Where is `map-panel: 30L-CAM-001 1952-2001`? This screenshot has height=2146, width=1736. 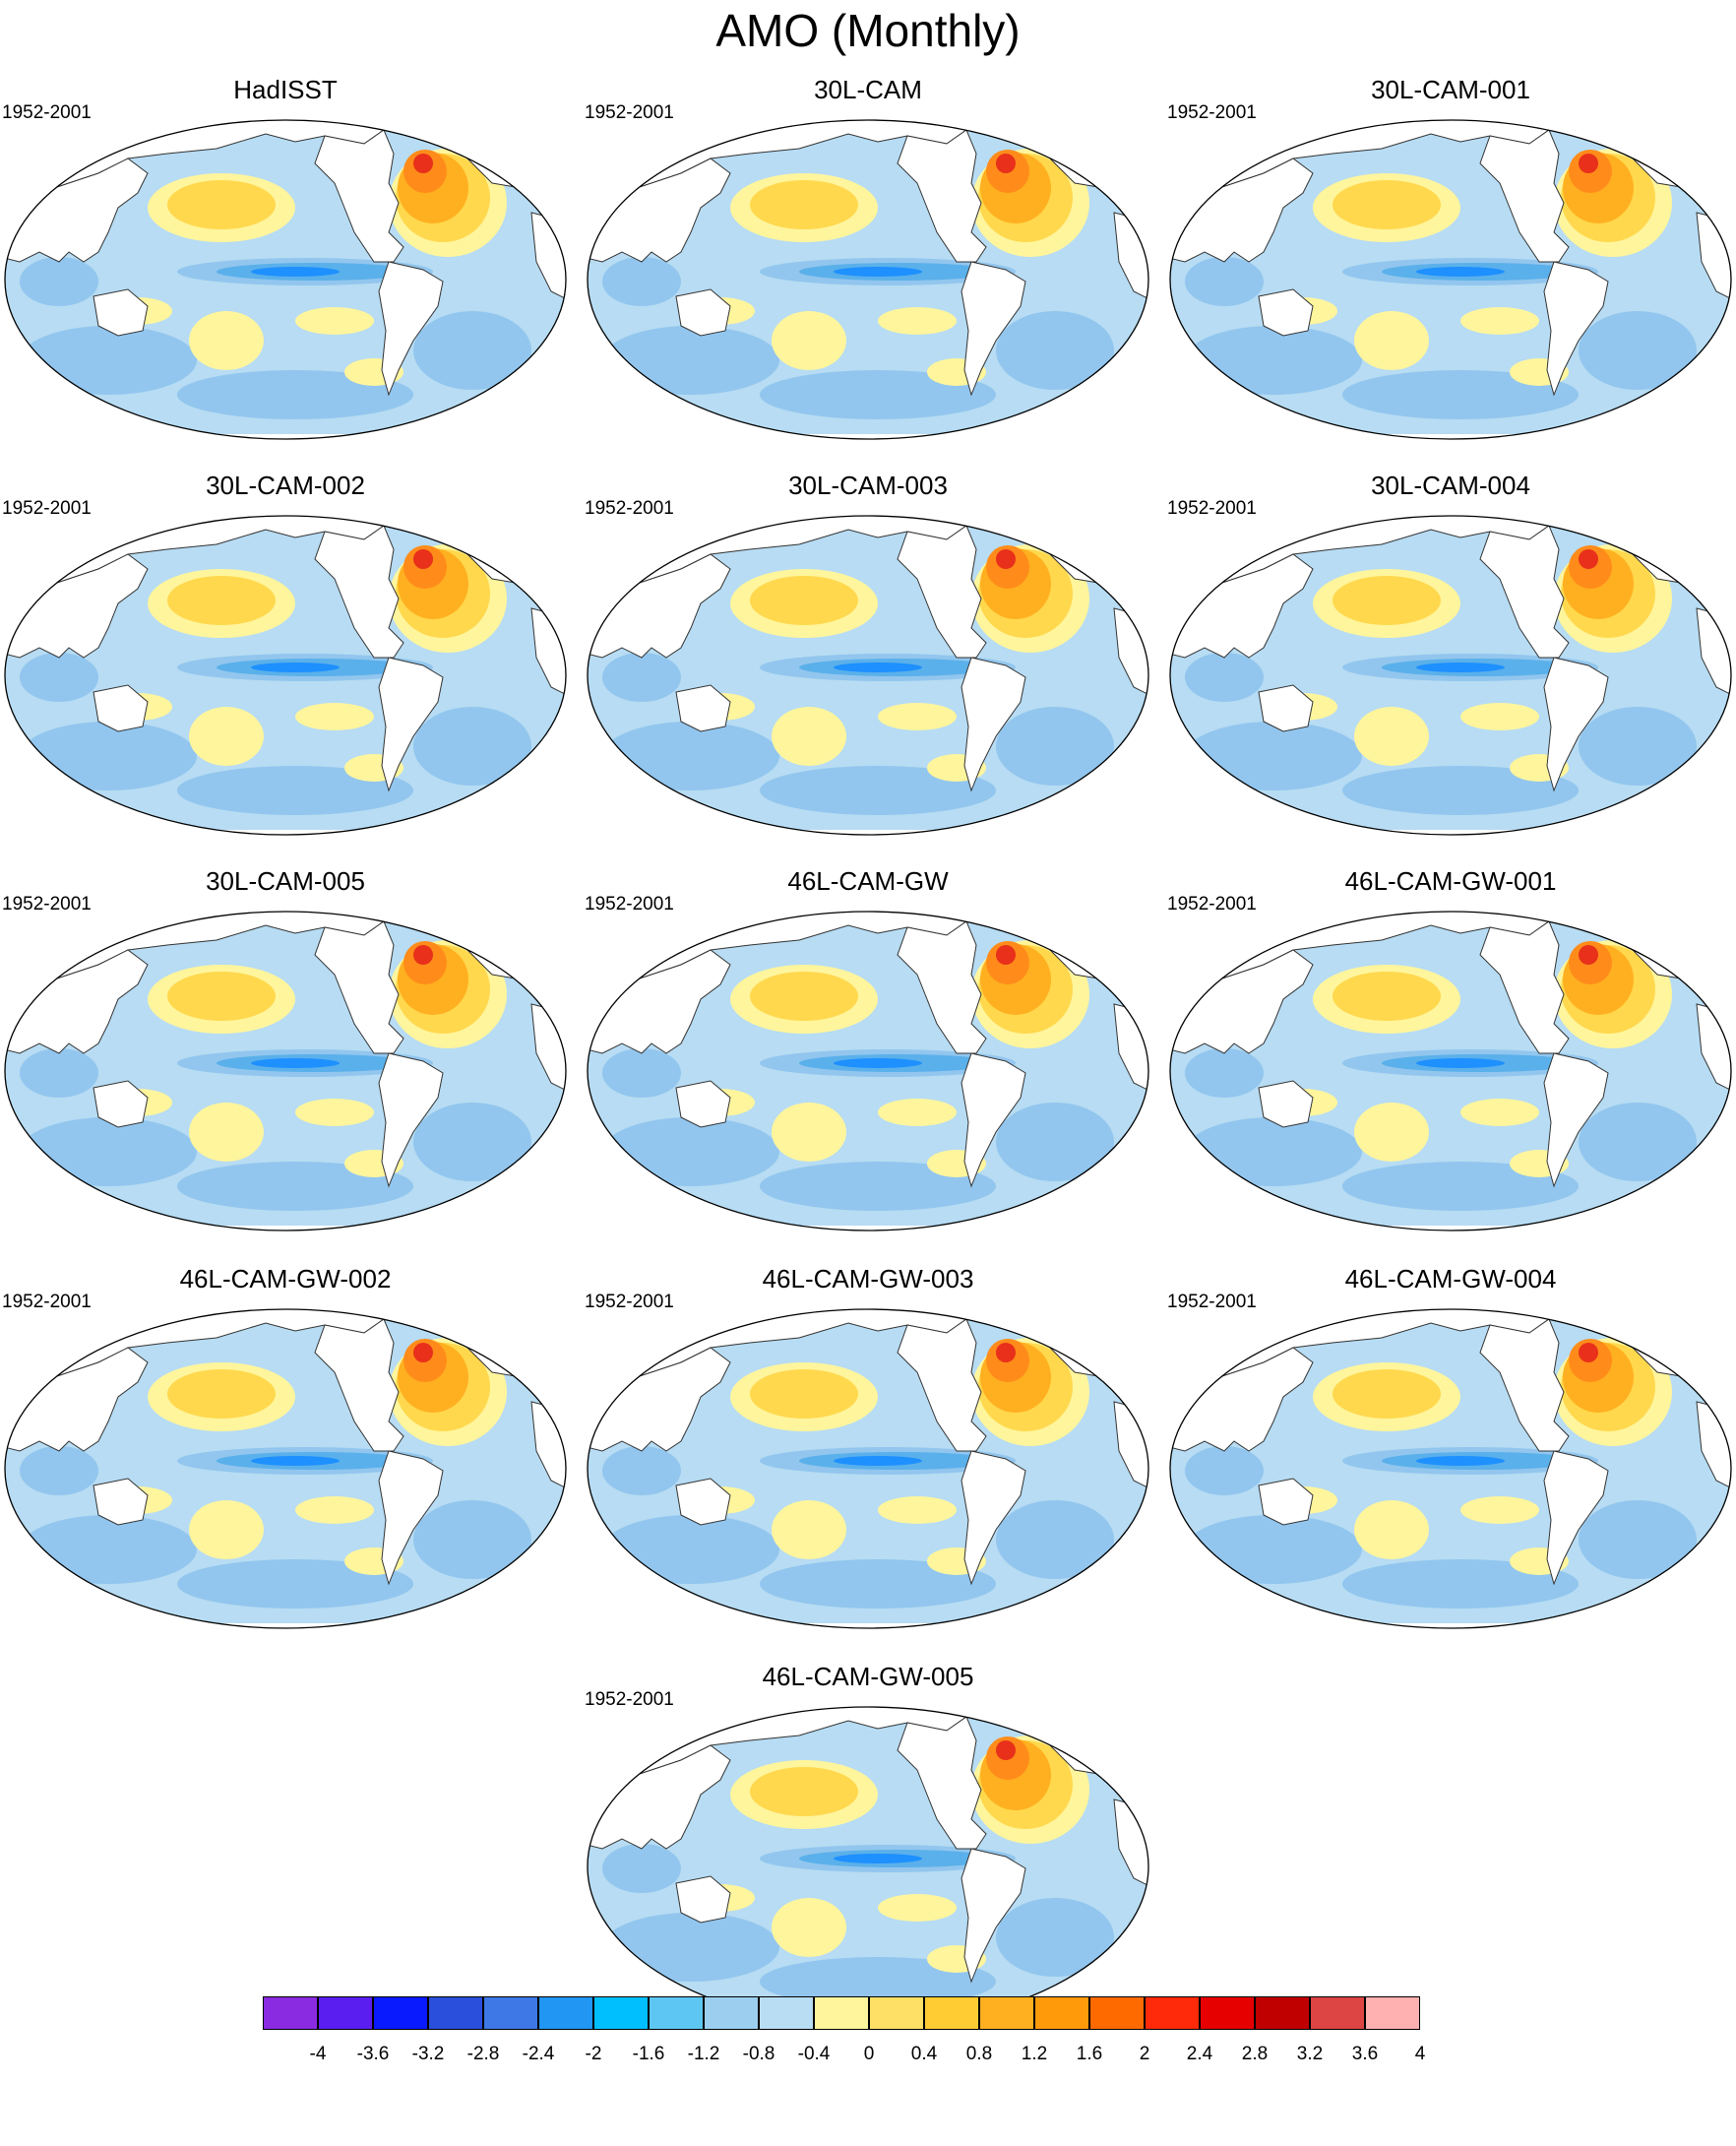 map-panel: 30L-CAM-001 1952-2001 is located at coordinates (1450, 273).